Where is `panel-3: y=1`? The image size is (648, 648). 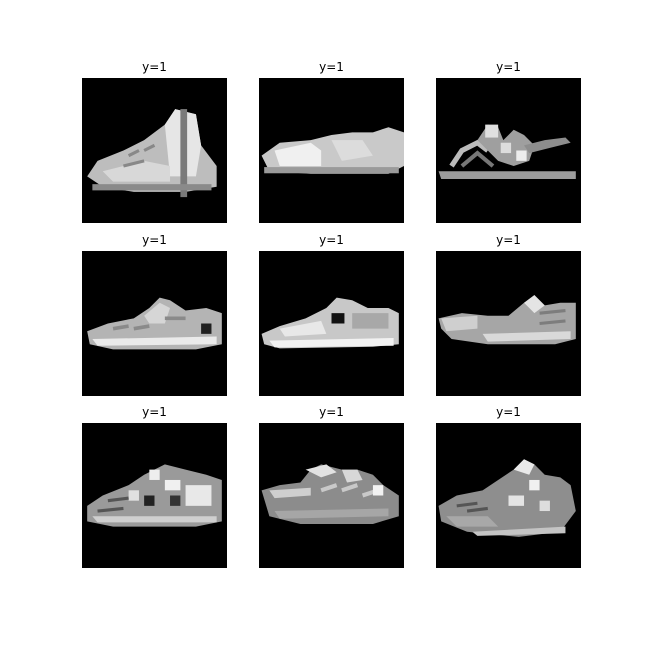 panel-3: y=1 is located at coordinates (508, 140).